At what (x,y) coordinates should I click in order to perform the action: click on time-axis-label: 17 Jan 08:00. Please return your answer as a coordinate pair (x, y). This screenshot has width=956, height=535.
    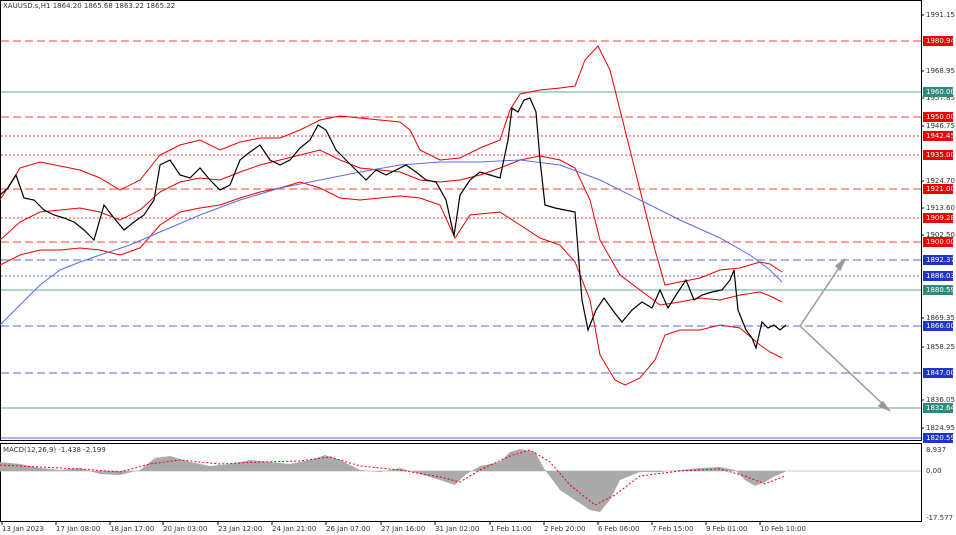
    Looking at the image, I should click on (78, 529).